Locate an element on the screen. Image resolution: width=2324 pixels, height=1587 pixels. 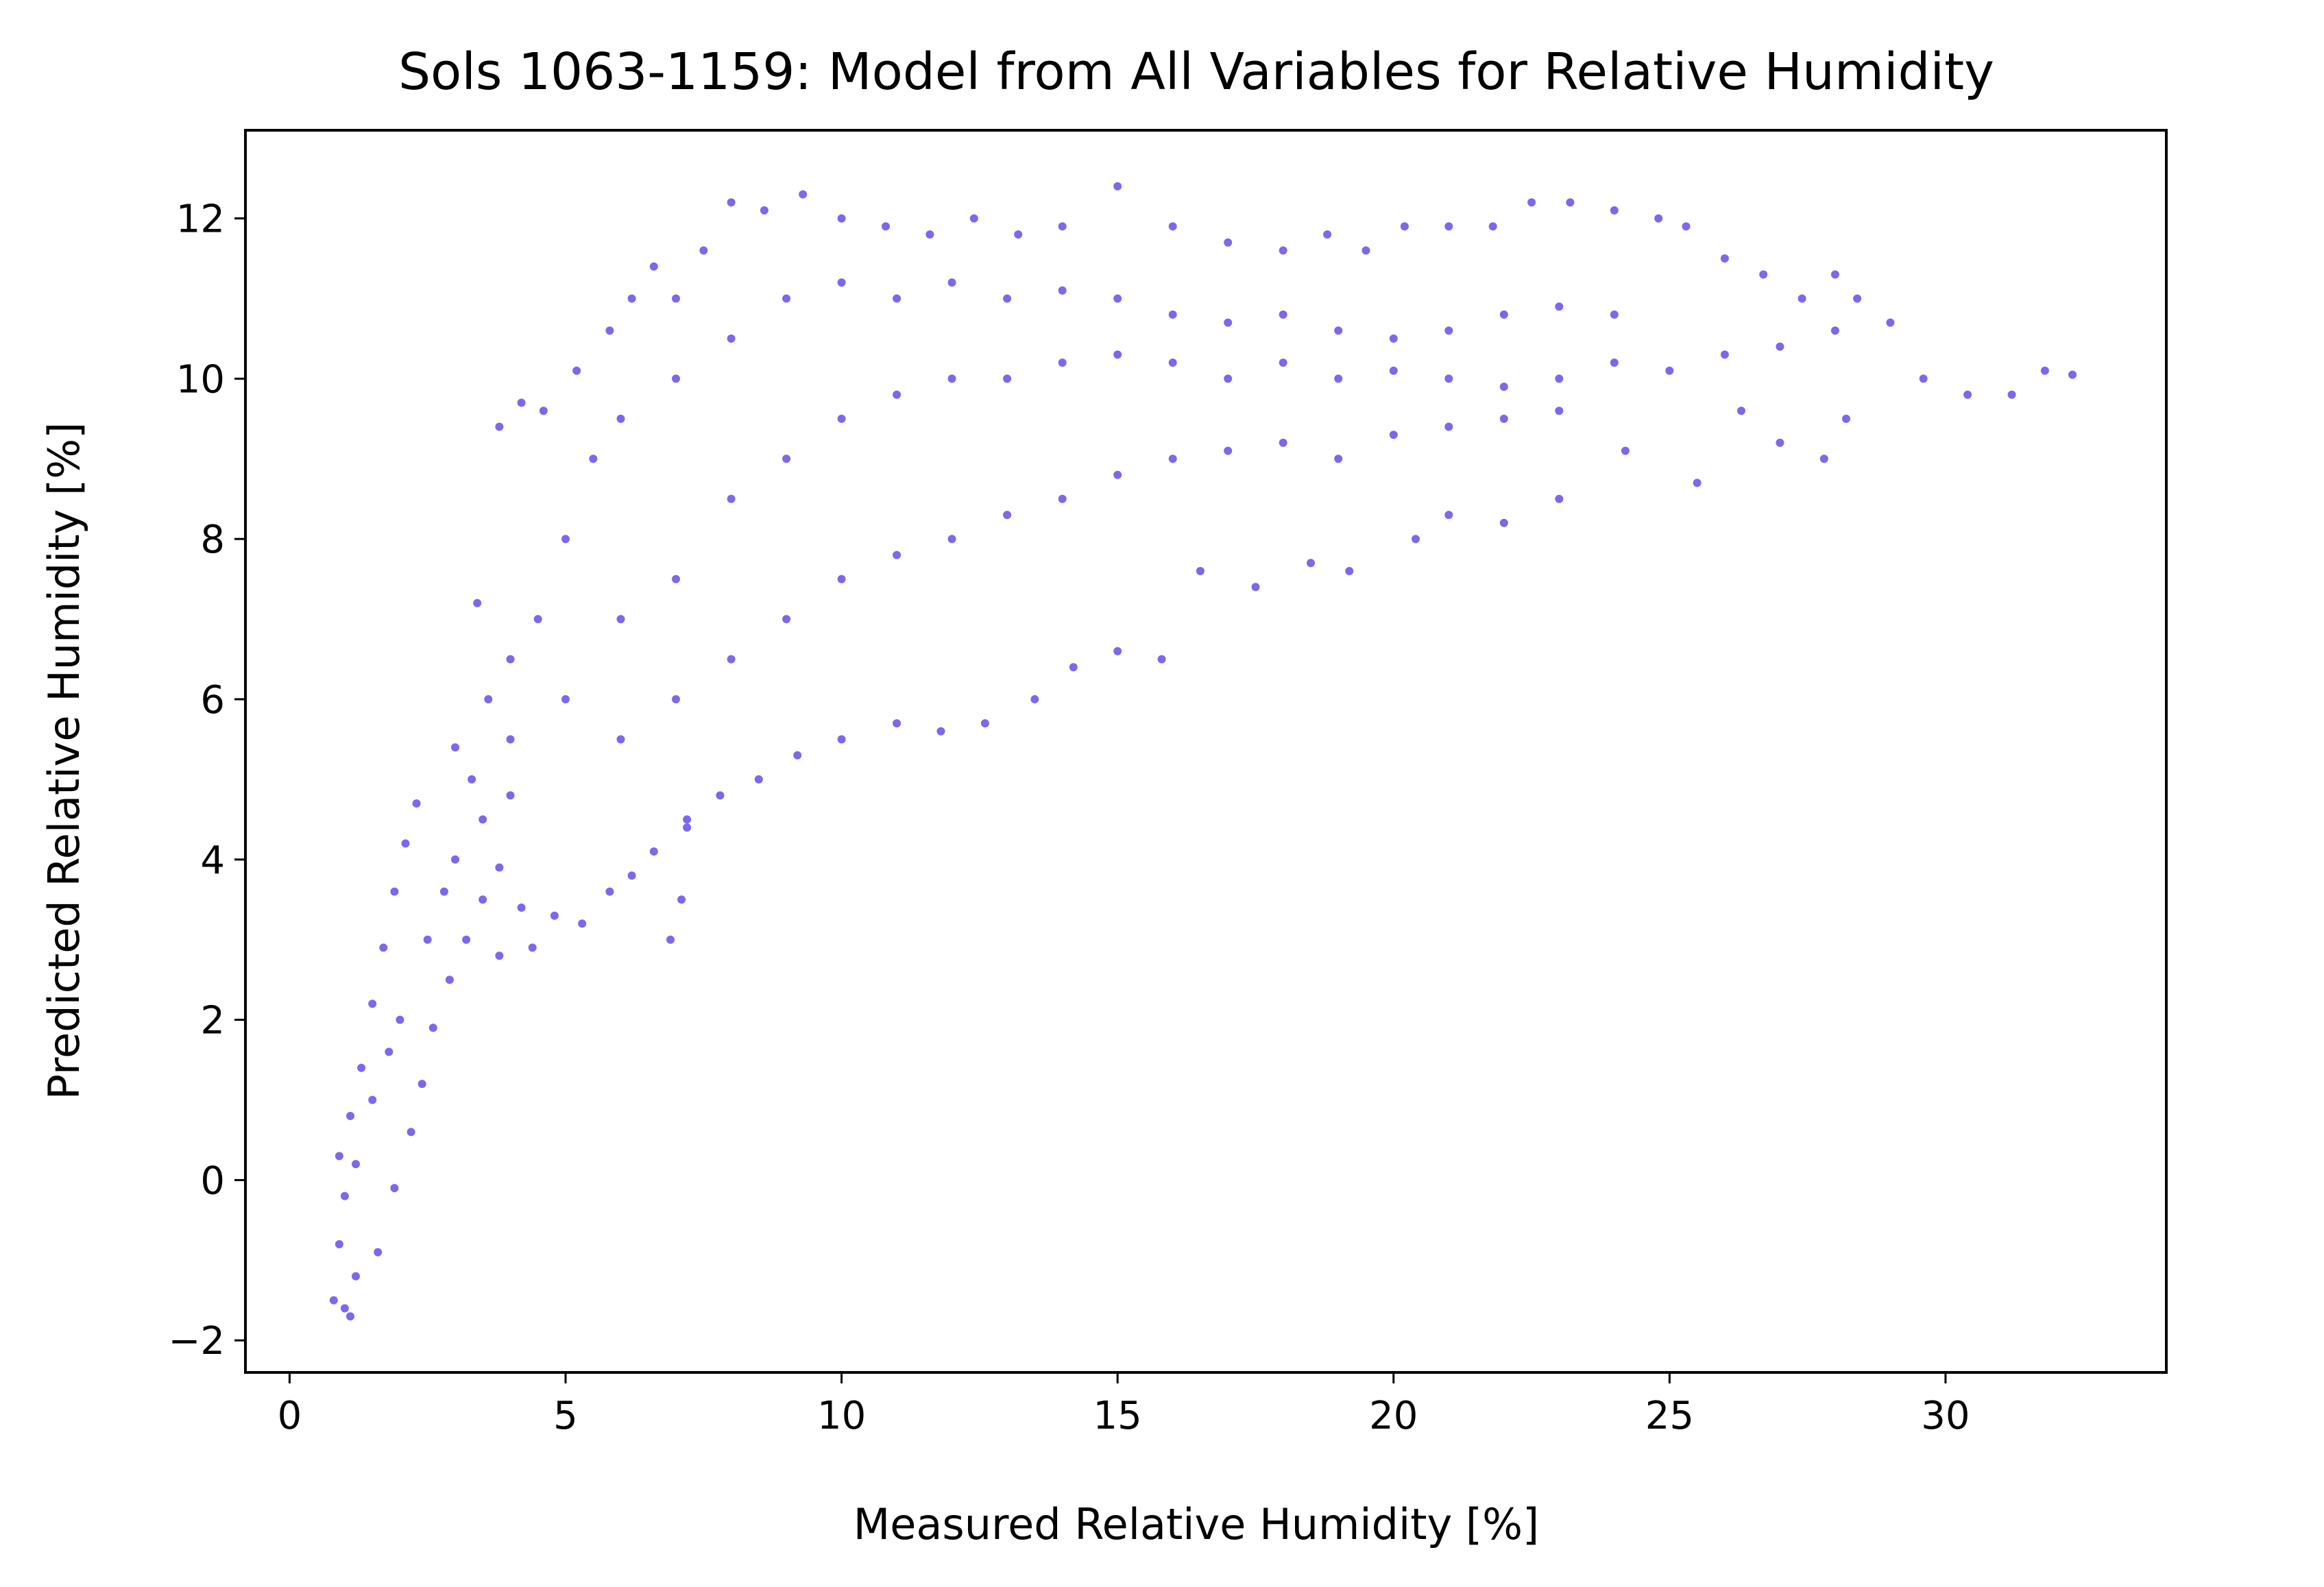
x-tick-label: 10 is located at coordinates (841, 1416).